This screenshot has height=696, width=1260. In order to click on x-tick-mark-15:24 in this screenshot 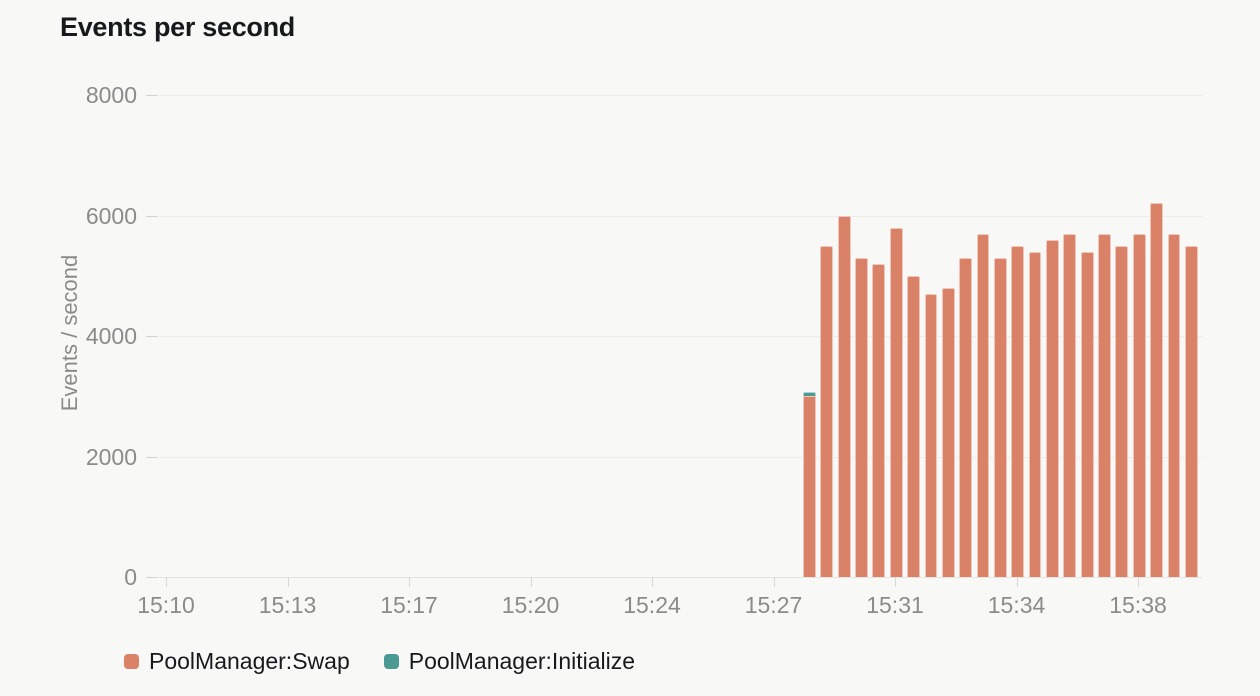, I will do `click(652, 582)`.